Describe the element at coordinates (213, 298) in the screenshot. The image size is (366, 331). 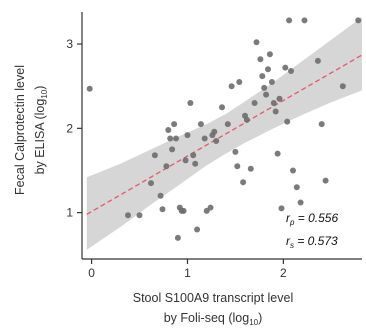
I see `x-axis-label-line1: Stool S100A9 transcript level` at that location.